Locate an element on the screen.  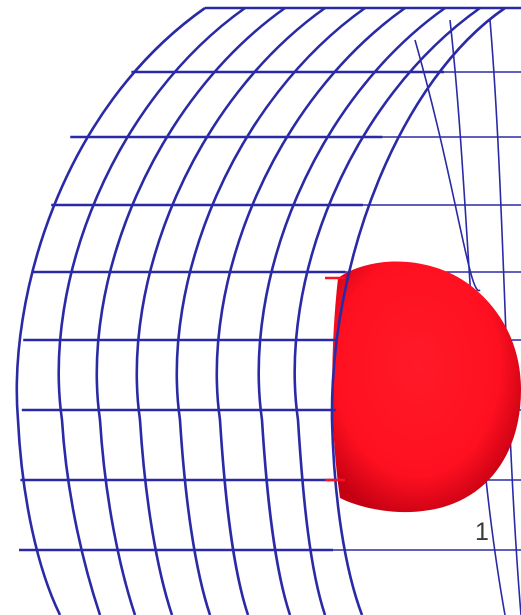
red-sphere is located at coordinates (426, 387).